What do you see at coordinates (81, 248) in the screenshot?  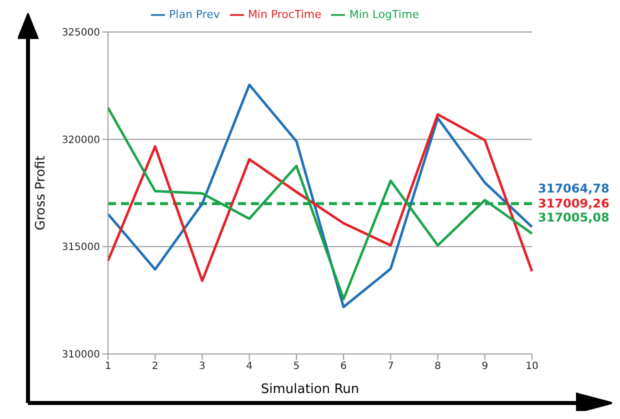 I see `y-tick-label: 315000` at bounding box center [81, 248].